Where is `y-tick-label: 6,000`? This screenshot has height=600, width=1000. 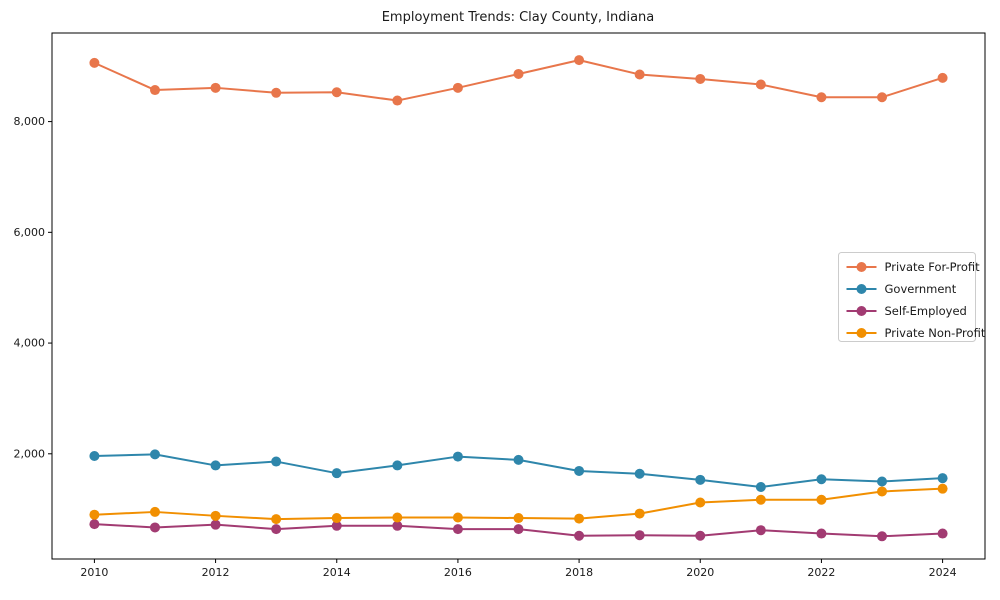 y-tick-label: 6,000 is located at coordinates (30, 232).